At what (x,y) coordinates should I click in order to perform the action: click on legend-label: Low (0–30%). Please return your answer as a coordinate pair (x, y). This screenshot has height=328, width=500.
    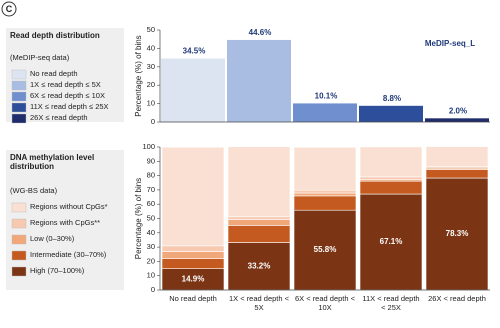
    Looking at the image, I should click on (52, 238).